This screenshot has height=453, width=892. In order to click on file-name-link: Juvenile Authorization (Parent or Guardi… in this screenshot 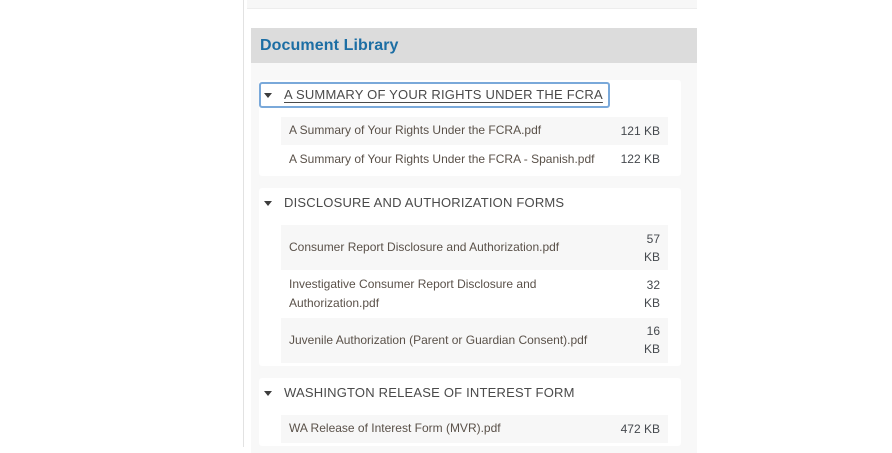, I will do `click(438, 339)`.